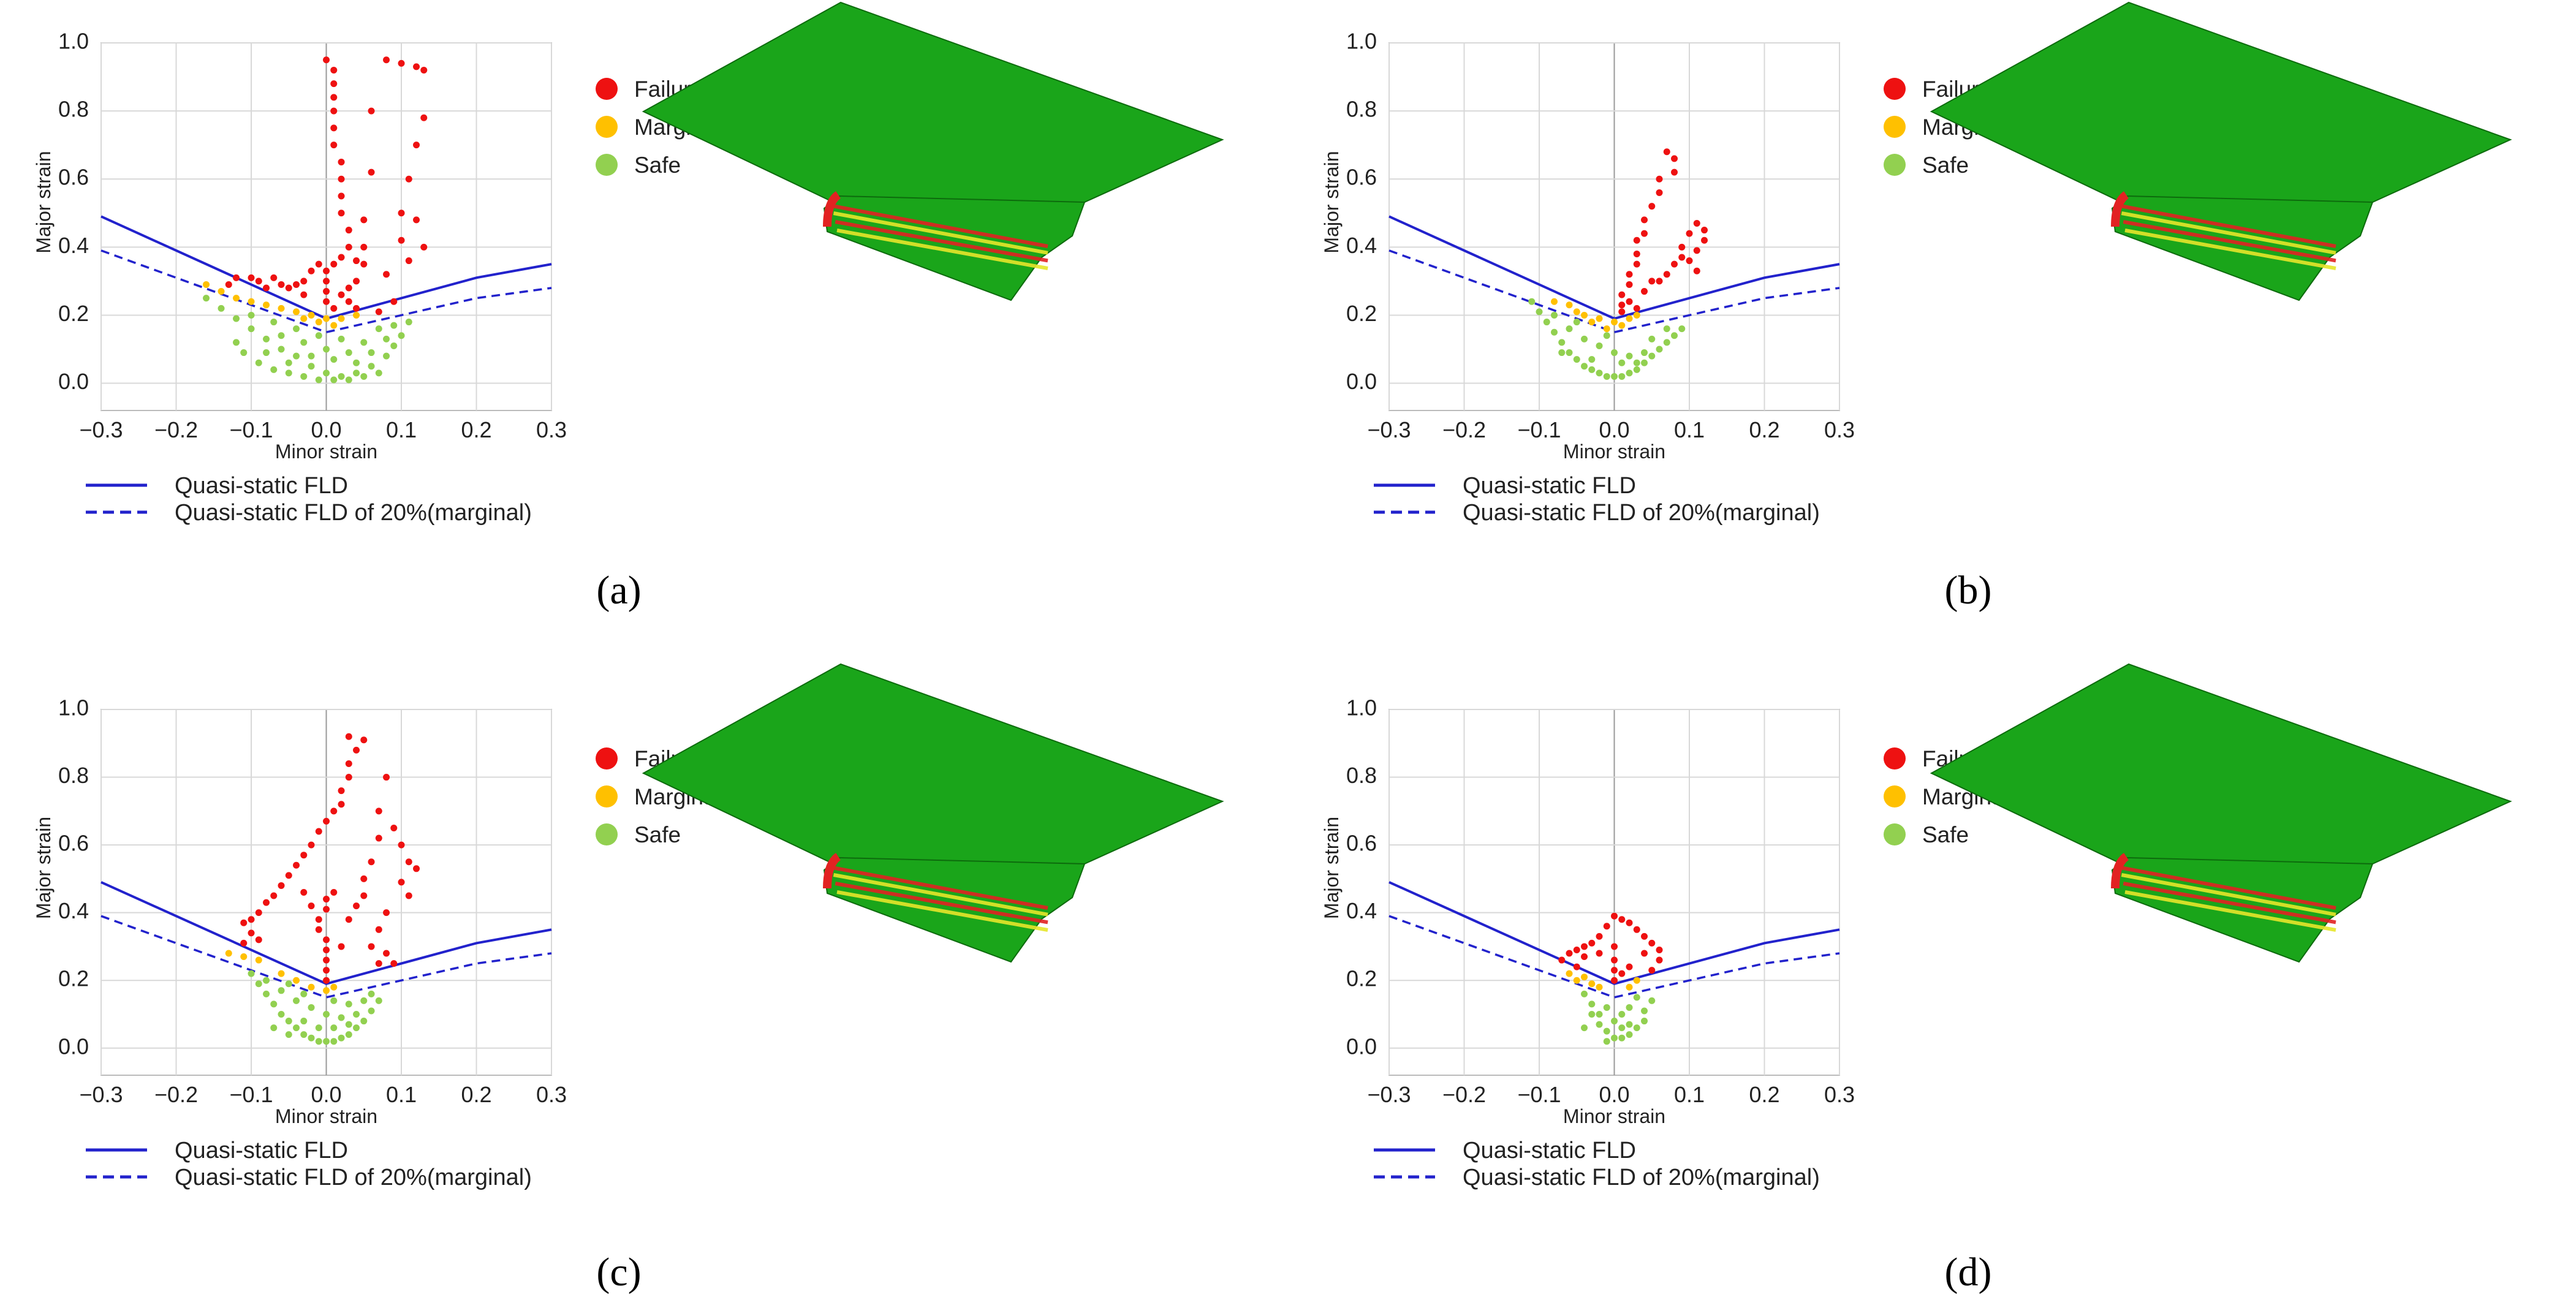 This screenshot has height=1316, width=2576. I want to click on caption: (d), so click(1969, 1272).